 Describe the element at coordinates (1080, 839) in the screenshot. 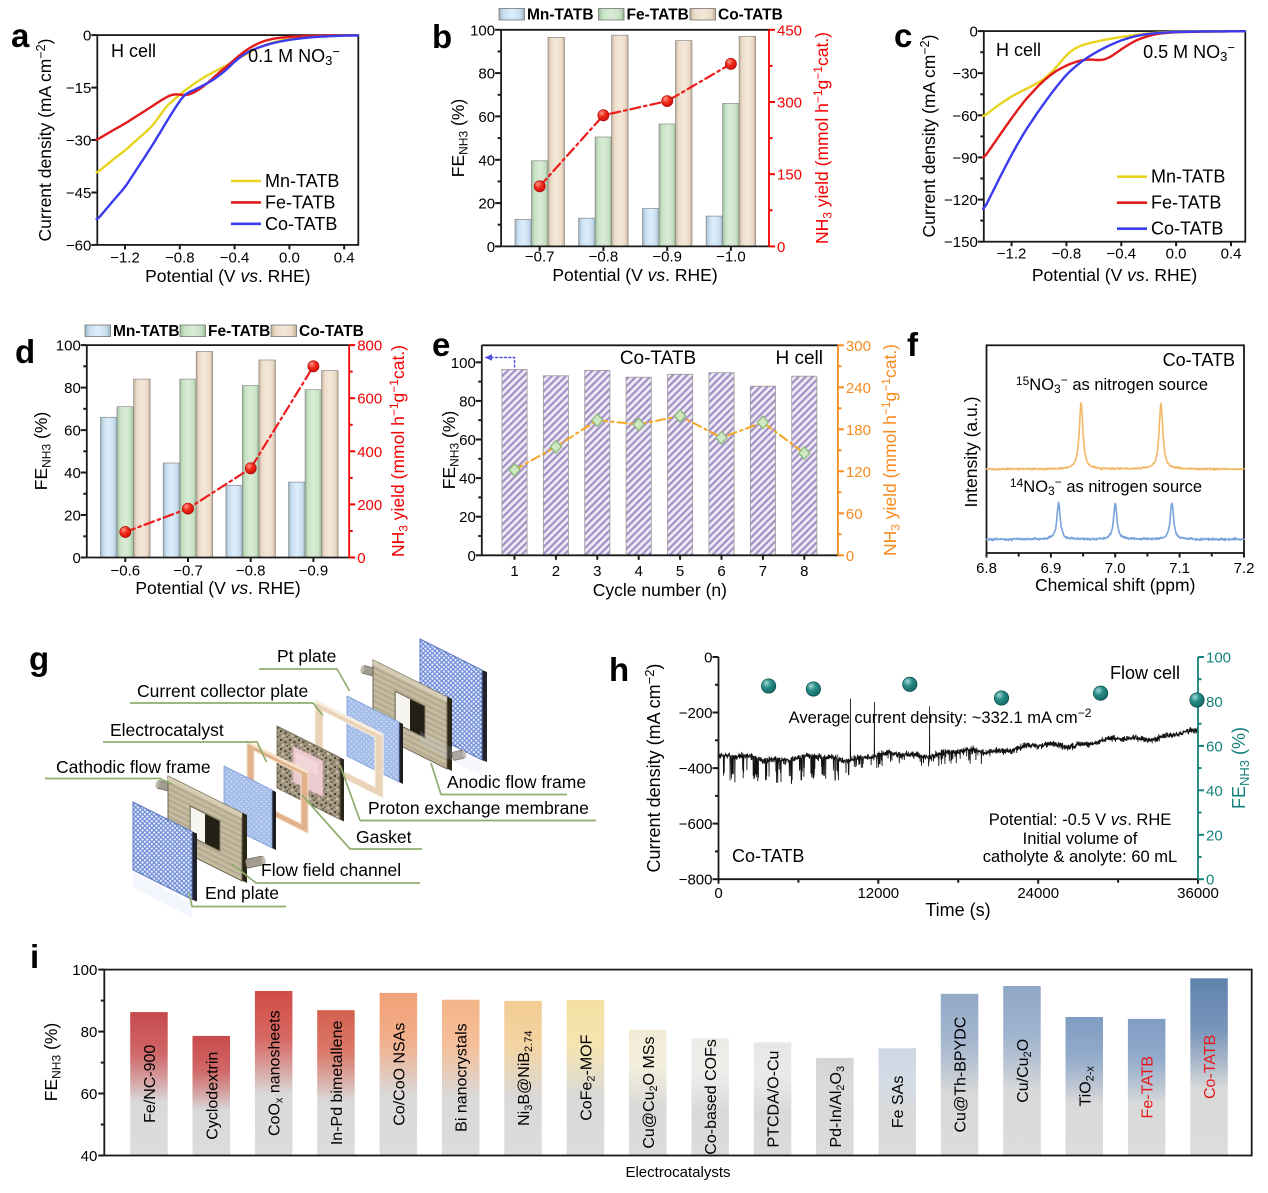

I see `svg-text: Initial volume of` at that location.